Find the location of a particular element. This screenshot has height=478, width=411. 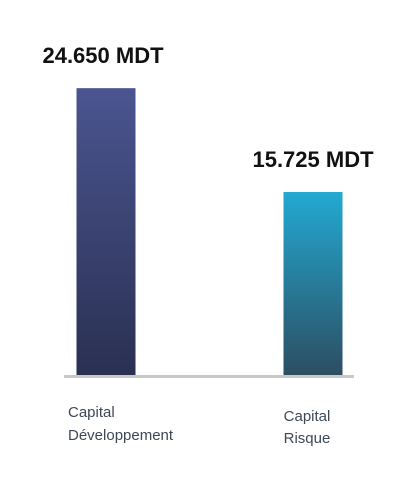

value-label-2: 15.725 MDT is located at coordinates (313, 159).